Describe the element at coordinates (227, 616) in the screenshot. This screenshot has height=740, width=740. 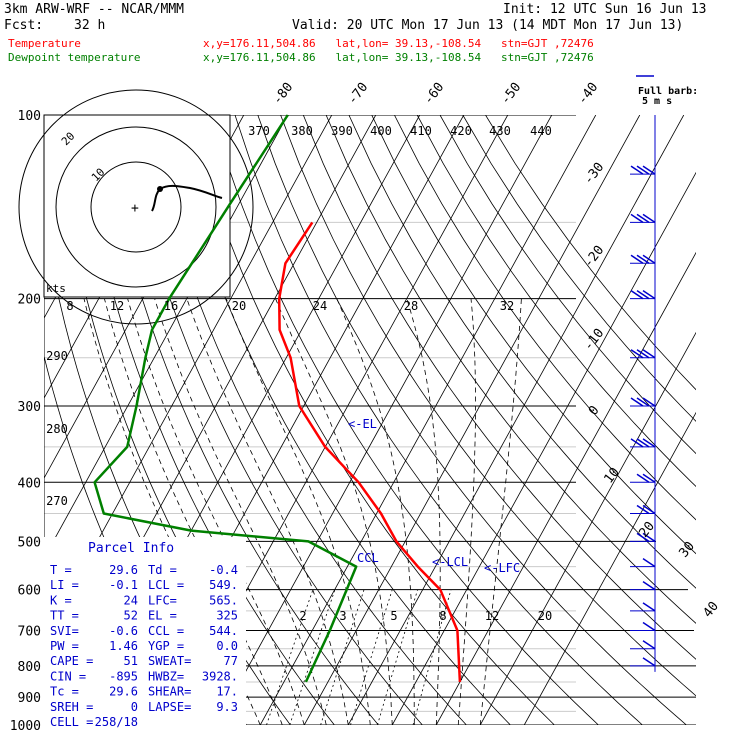
I see `parcel-row-value: 325` at that location.